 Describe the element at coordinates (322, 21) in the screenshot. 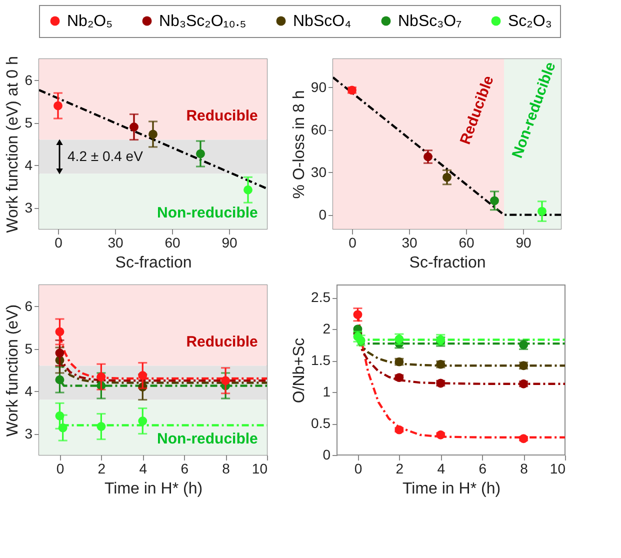

I see `legend-label: NbScO₄` at that location.